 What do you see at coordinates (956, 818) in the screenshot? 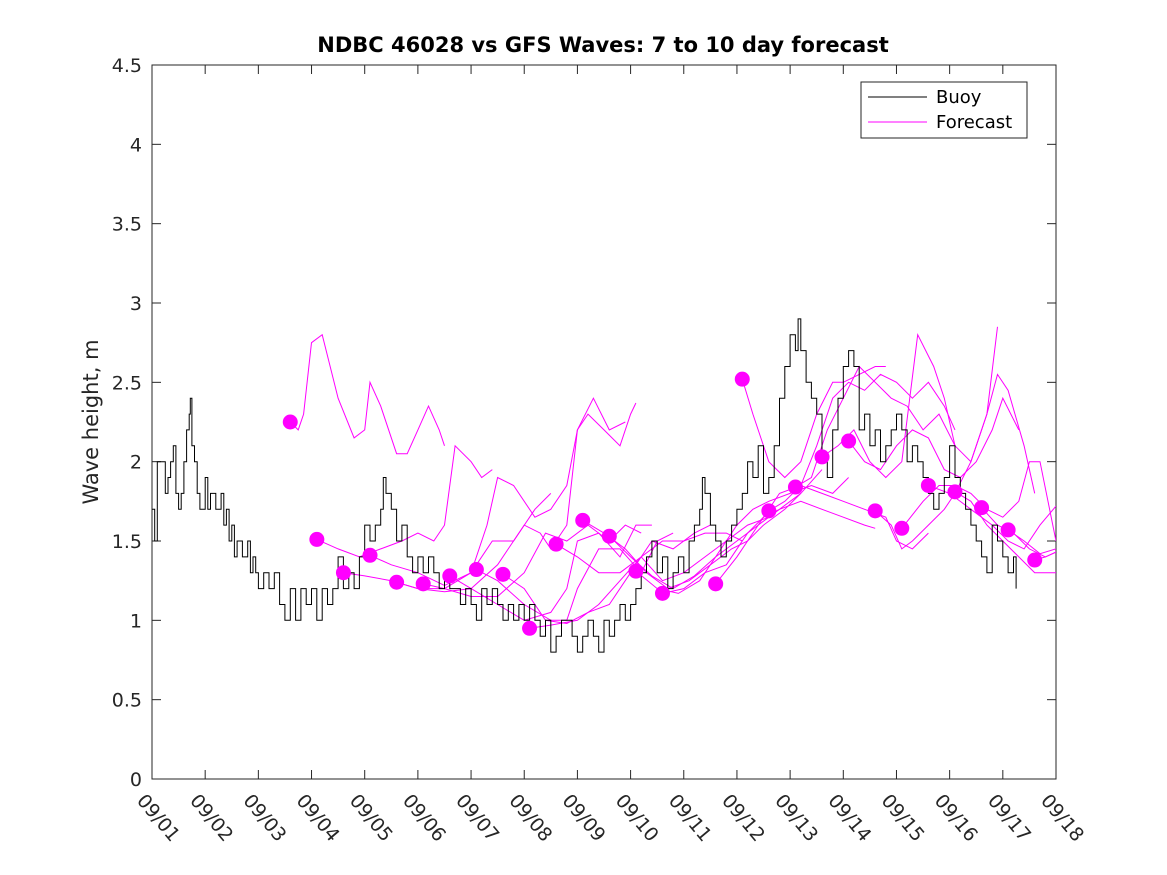
I see `x-tick-label: 09/16` at bounding box center [956, 818].